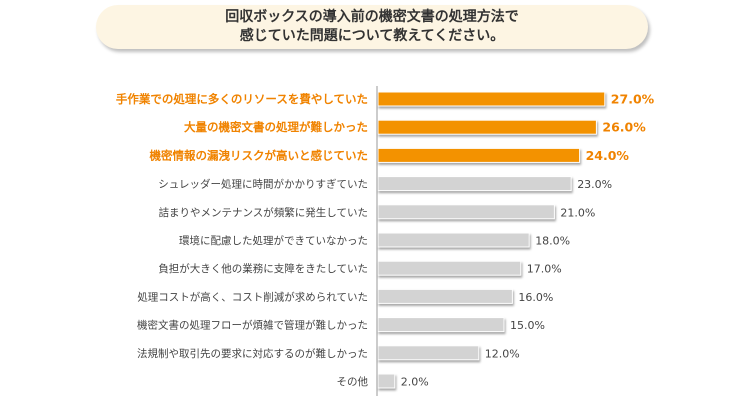 This screenshot has width=742, height=408. What do you see at coordinates (252, 325) in the screenshot?
I see `category-label: 機密文書の処理フローが煩雑で管理が難しかった` at bounding box center [252, 325].